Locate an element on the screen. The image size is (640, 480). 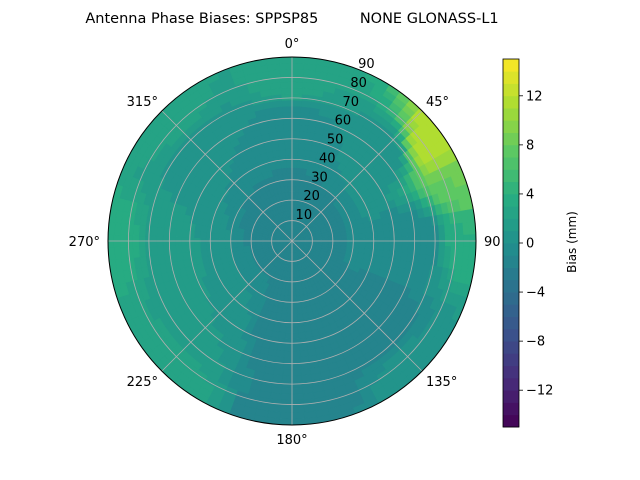
azimuth-tick-label: 315° is located at coordinates (142, 102).